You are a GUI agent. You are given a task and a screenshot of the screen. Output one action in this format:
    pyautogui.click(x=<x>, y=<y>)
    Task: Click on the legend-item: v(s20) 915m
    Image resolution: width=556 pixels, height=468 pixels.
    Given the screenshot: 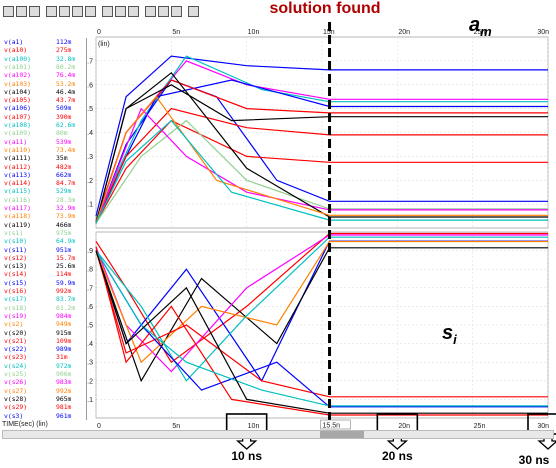 What is the action you would take?
    pyautogui.click(x=37, y=333)
    